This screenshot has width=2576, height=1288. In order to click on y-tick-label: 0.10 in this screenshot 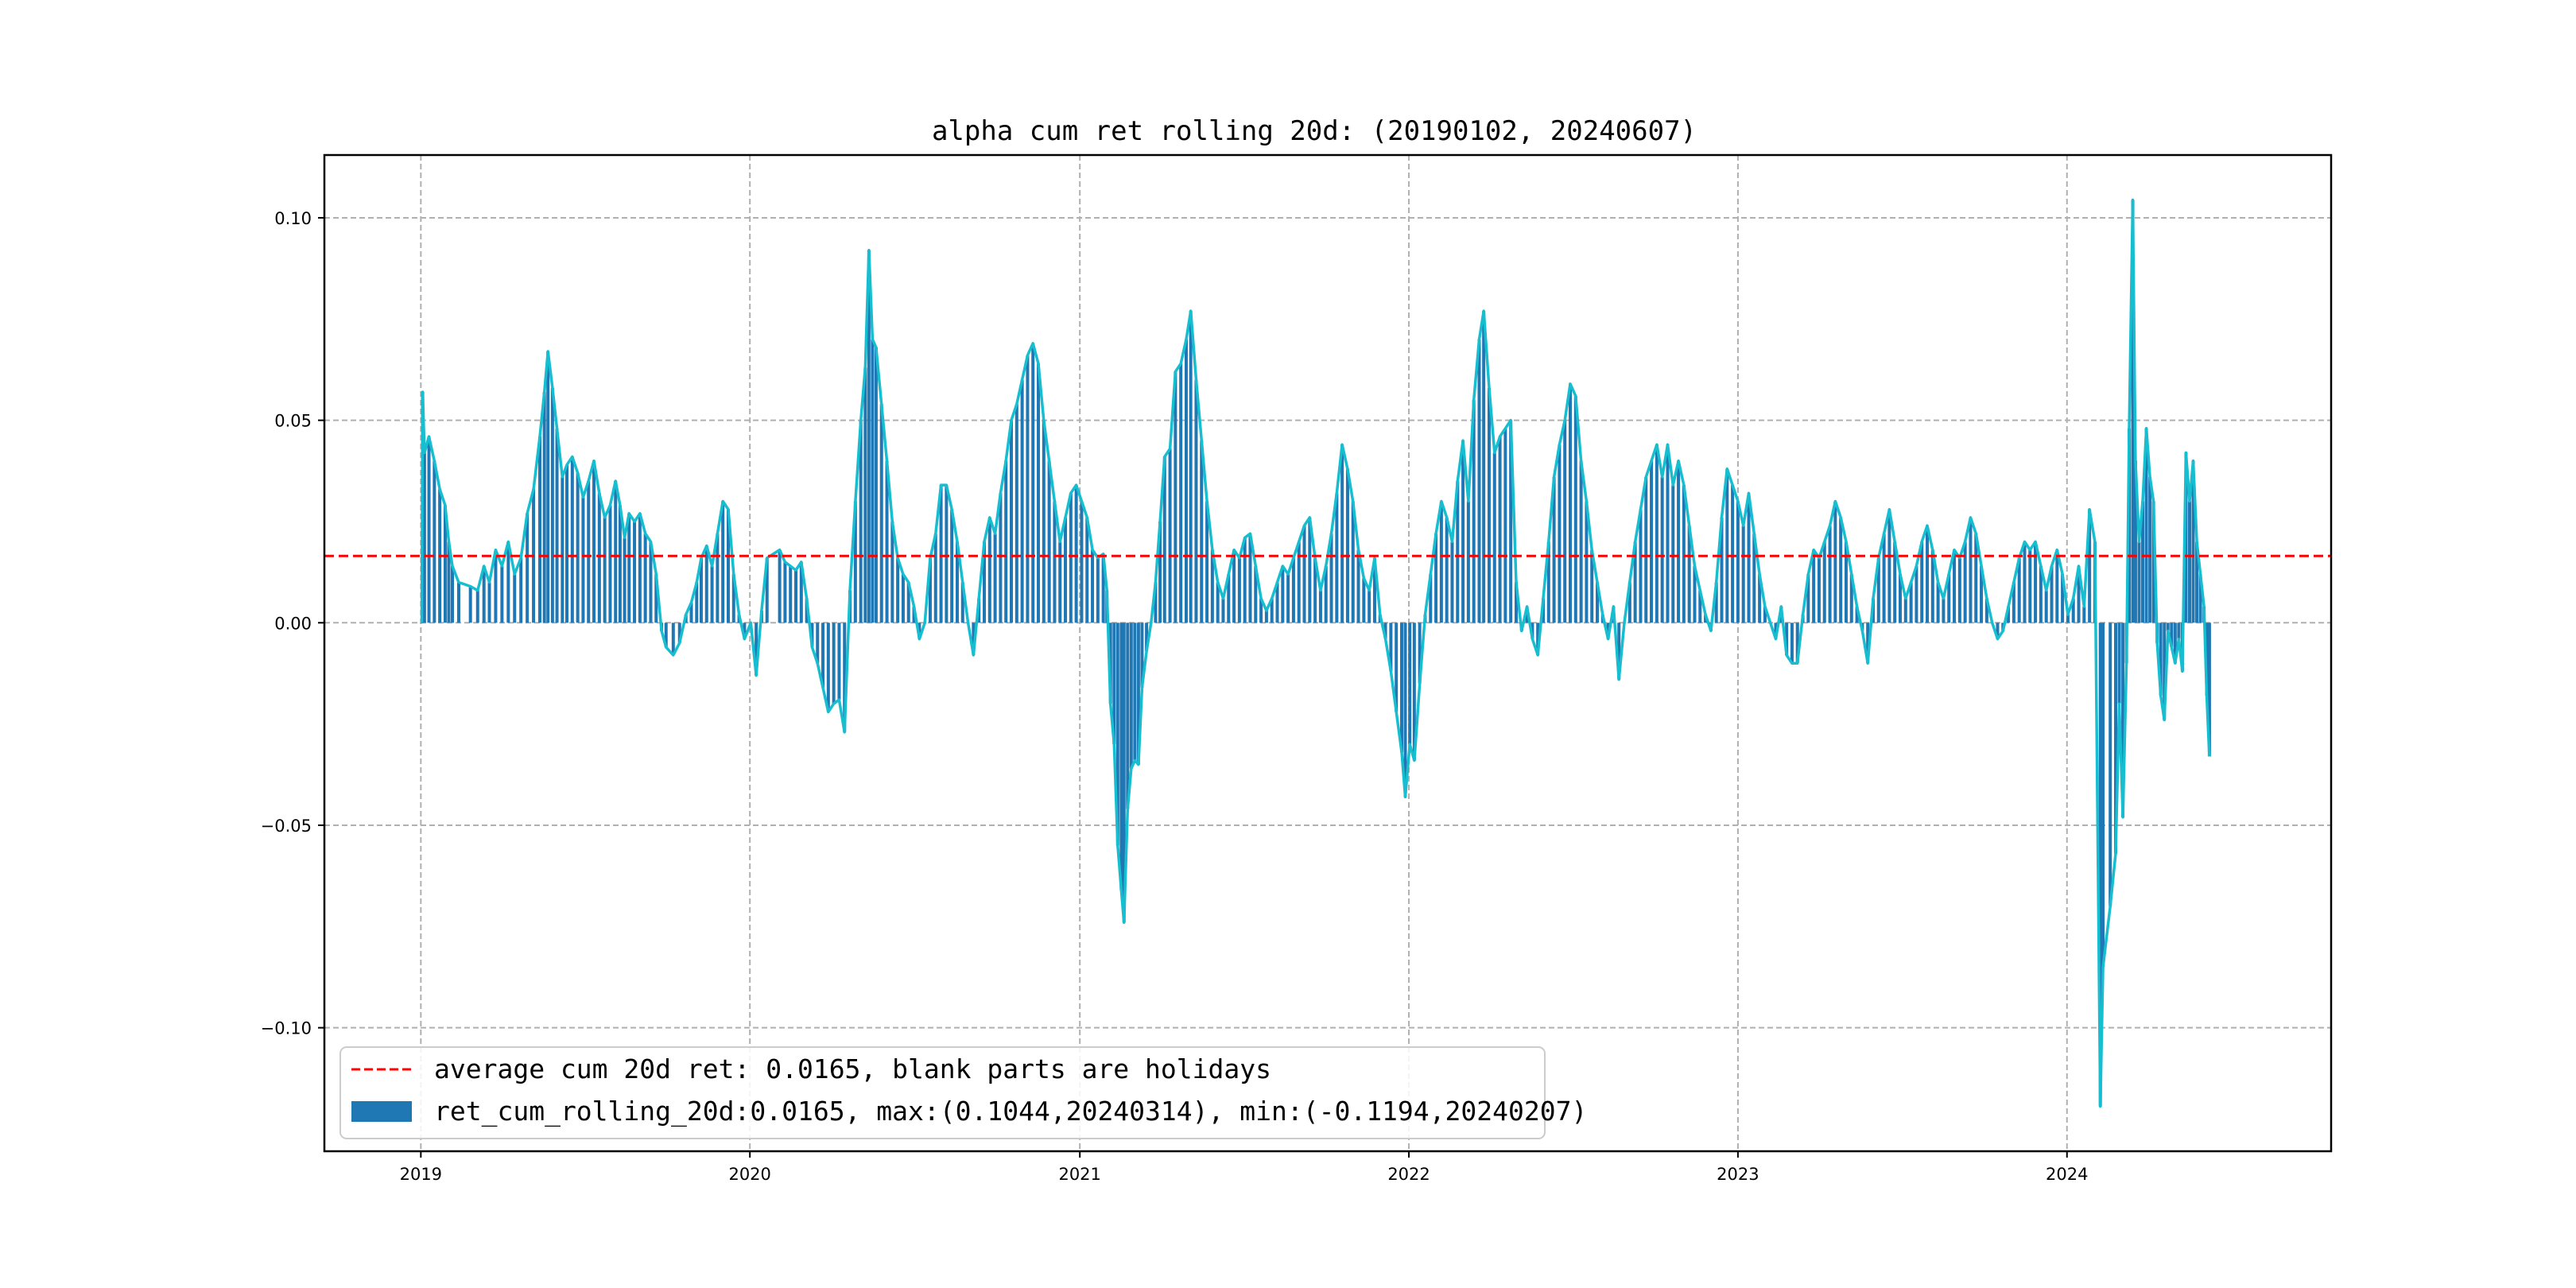, I will do `click(293, 219)`.